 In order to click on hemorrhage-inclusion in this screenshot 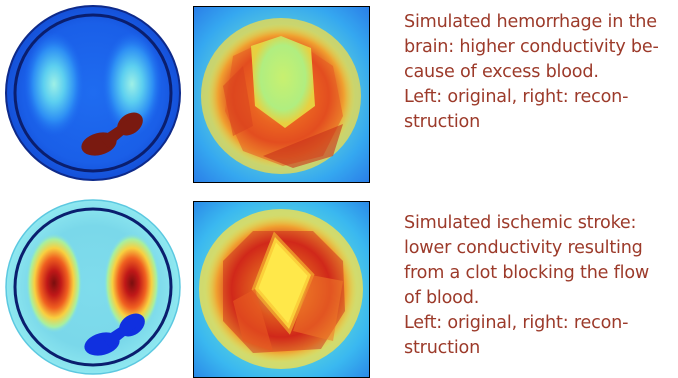, I will do `click(112, 134)`.